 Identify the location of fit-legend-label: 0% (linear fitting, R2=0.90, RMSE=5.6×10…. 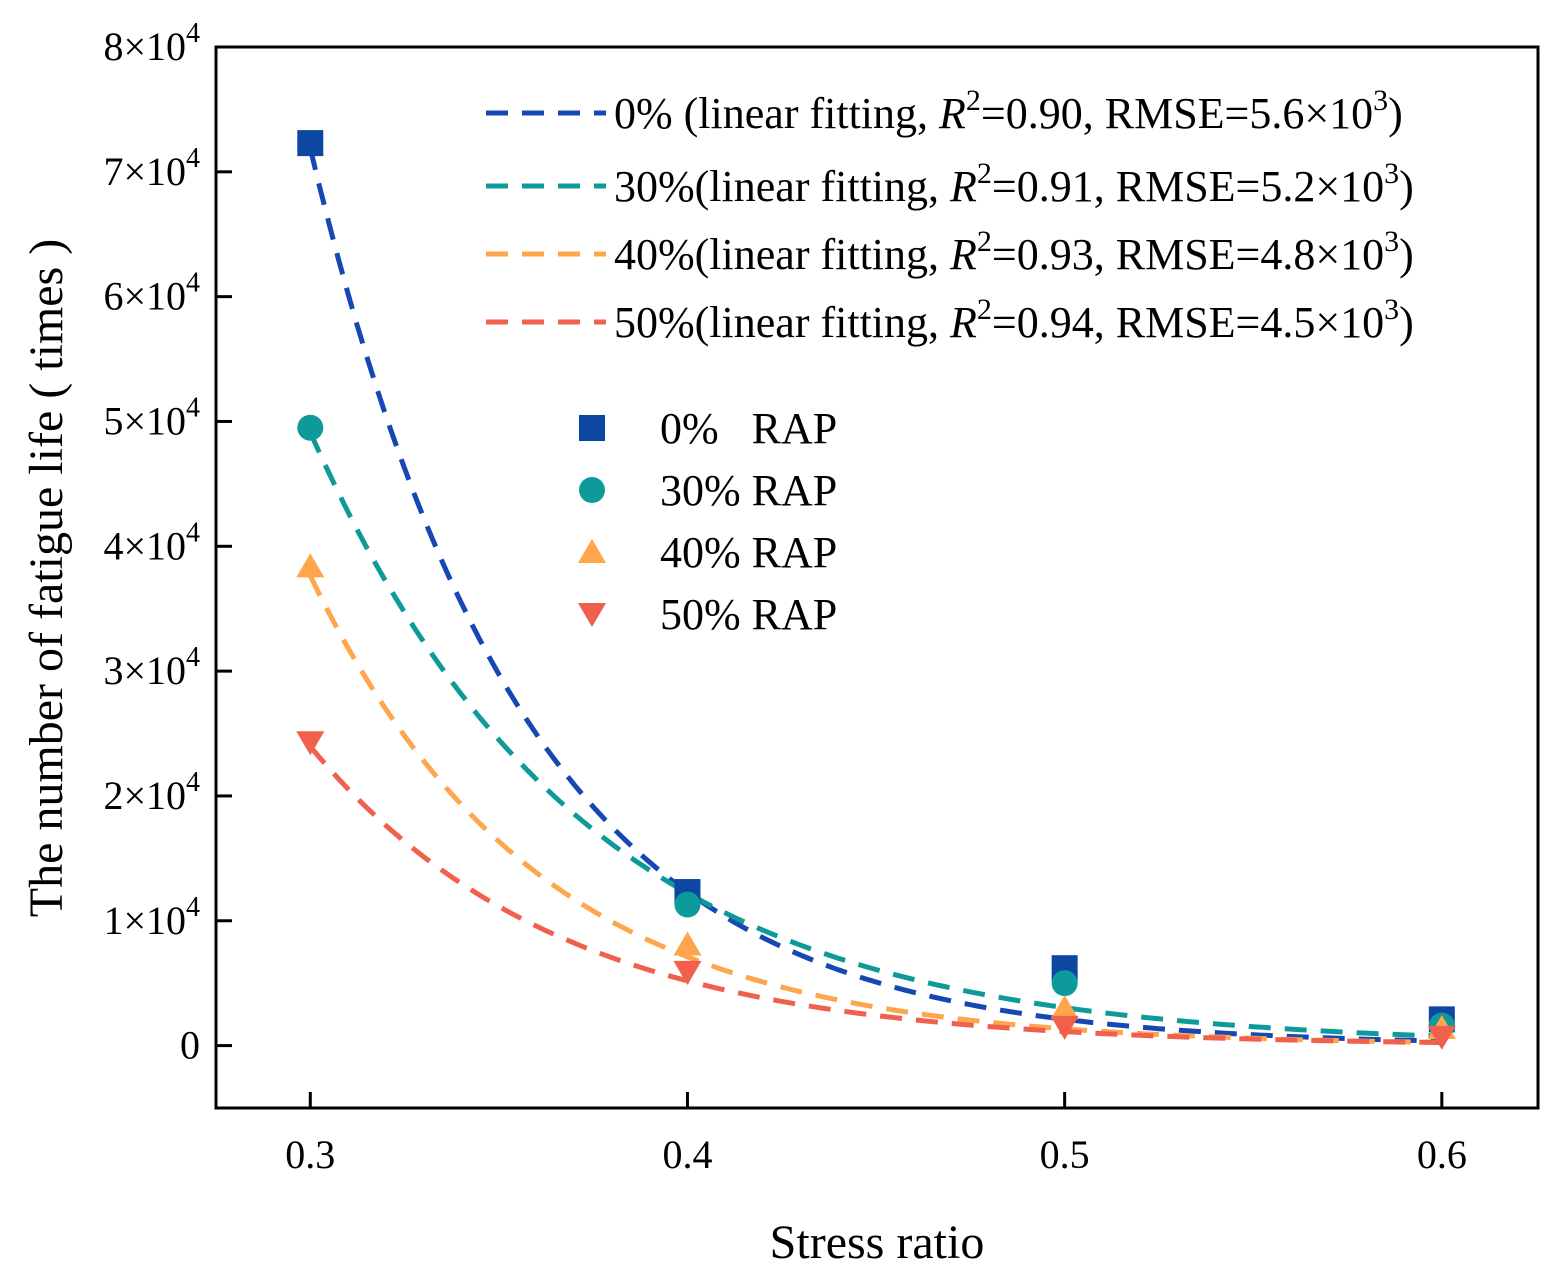
(1008, 111).